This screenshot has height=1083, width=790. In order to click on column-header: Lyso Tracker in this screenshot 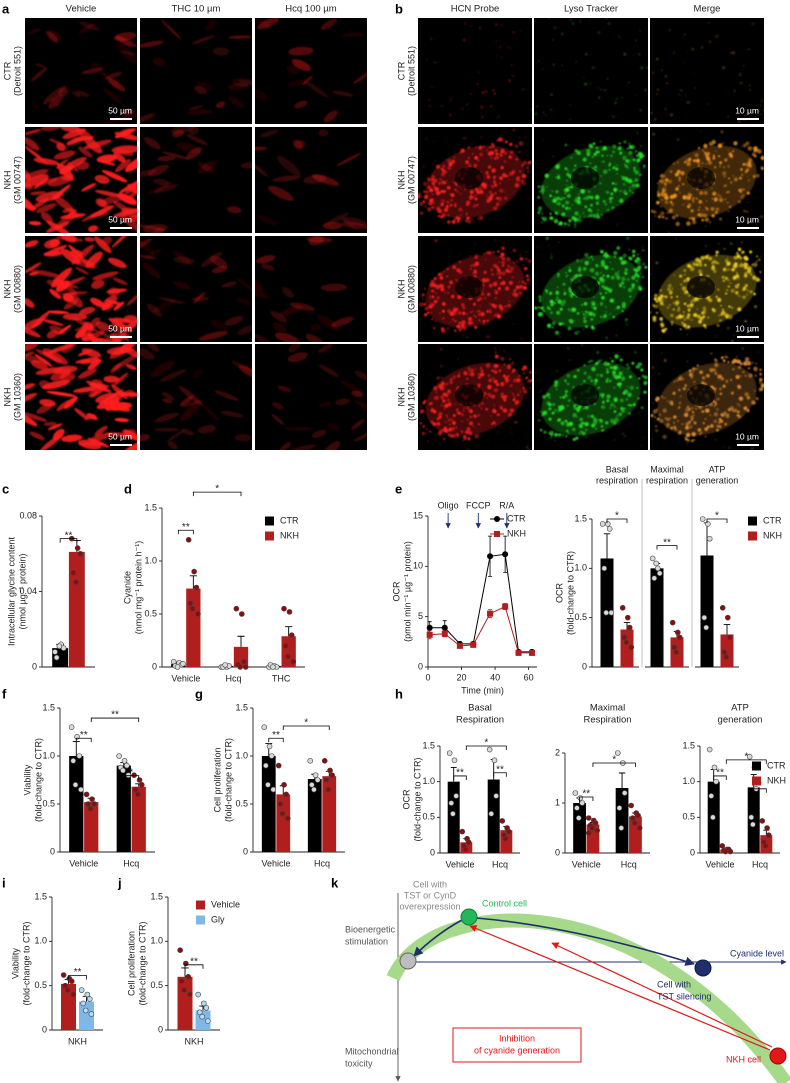, I will do `click(591, 9)`.